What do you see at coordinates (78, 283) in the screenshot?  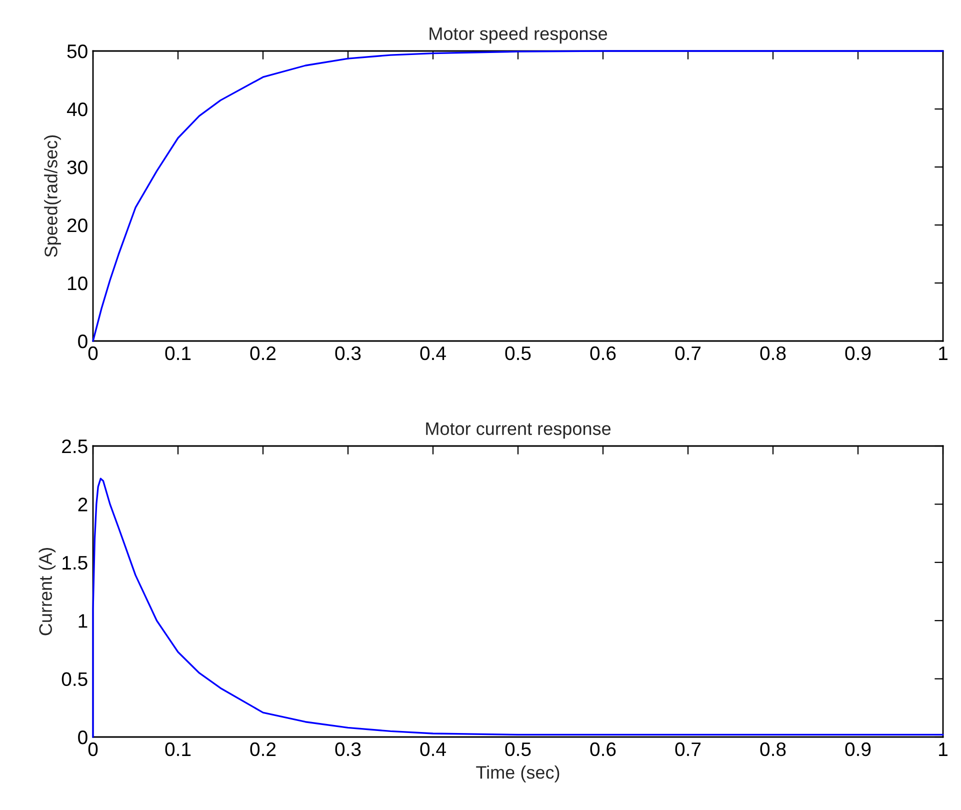 I see `y-tick-label: 10` at bounding box center [78, 283].